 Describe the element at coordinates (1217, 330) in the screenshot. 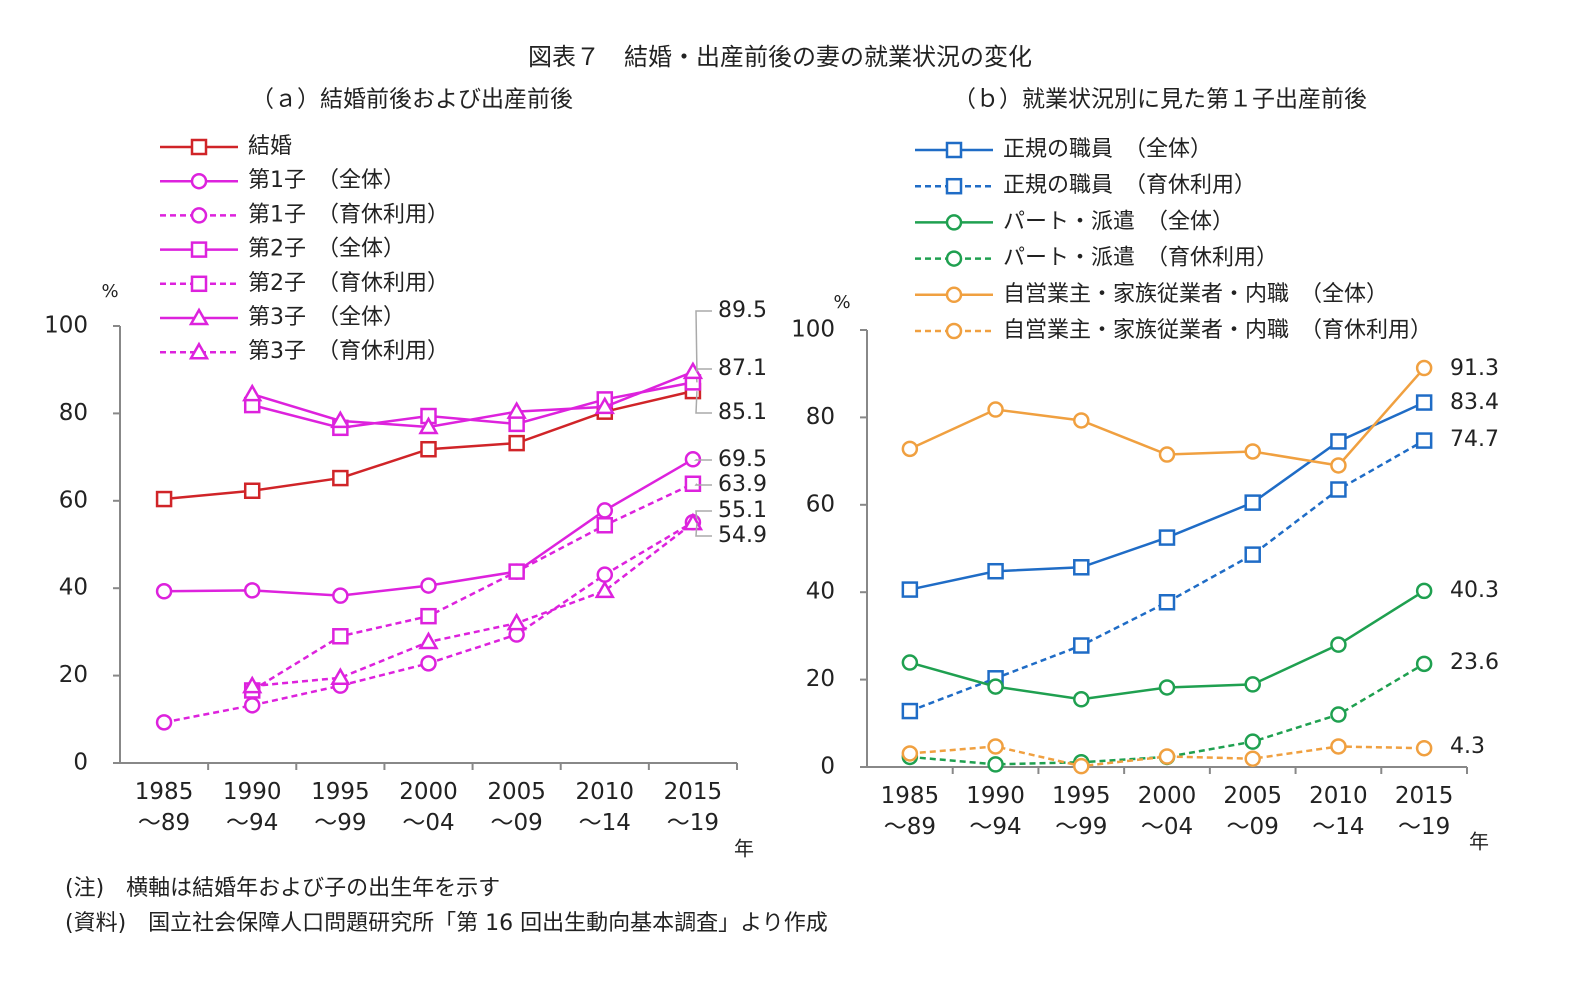

I see `legend-label: 自営業主・家族従業者・内職 （育休利用）` at that location.